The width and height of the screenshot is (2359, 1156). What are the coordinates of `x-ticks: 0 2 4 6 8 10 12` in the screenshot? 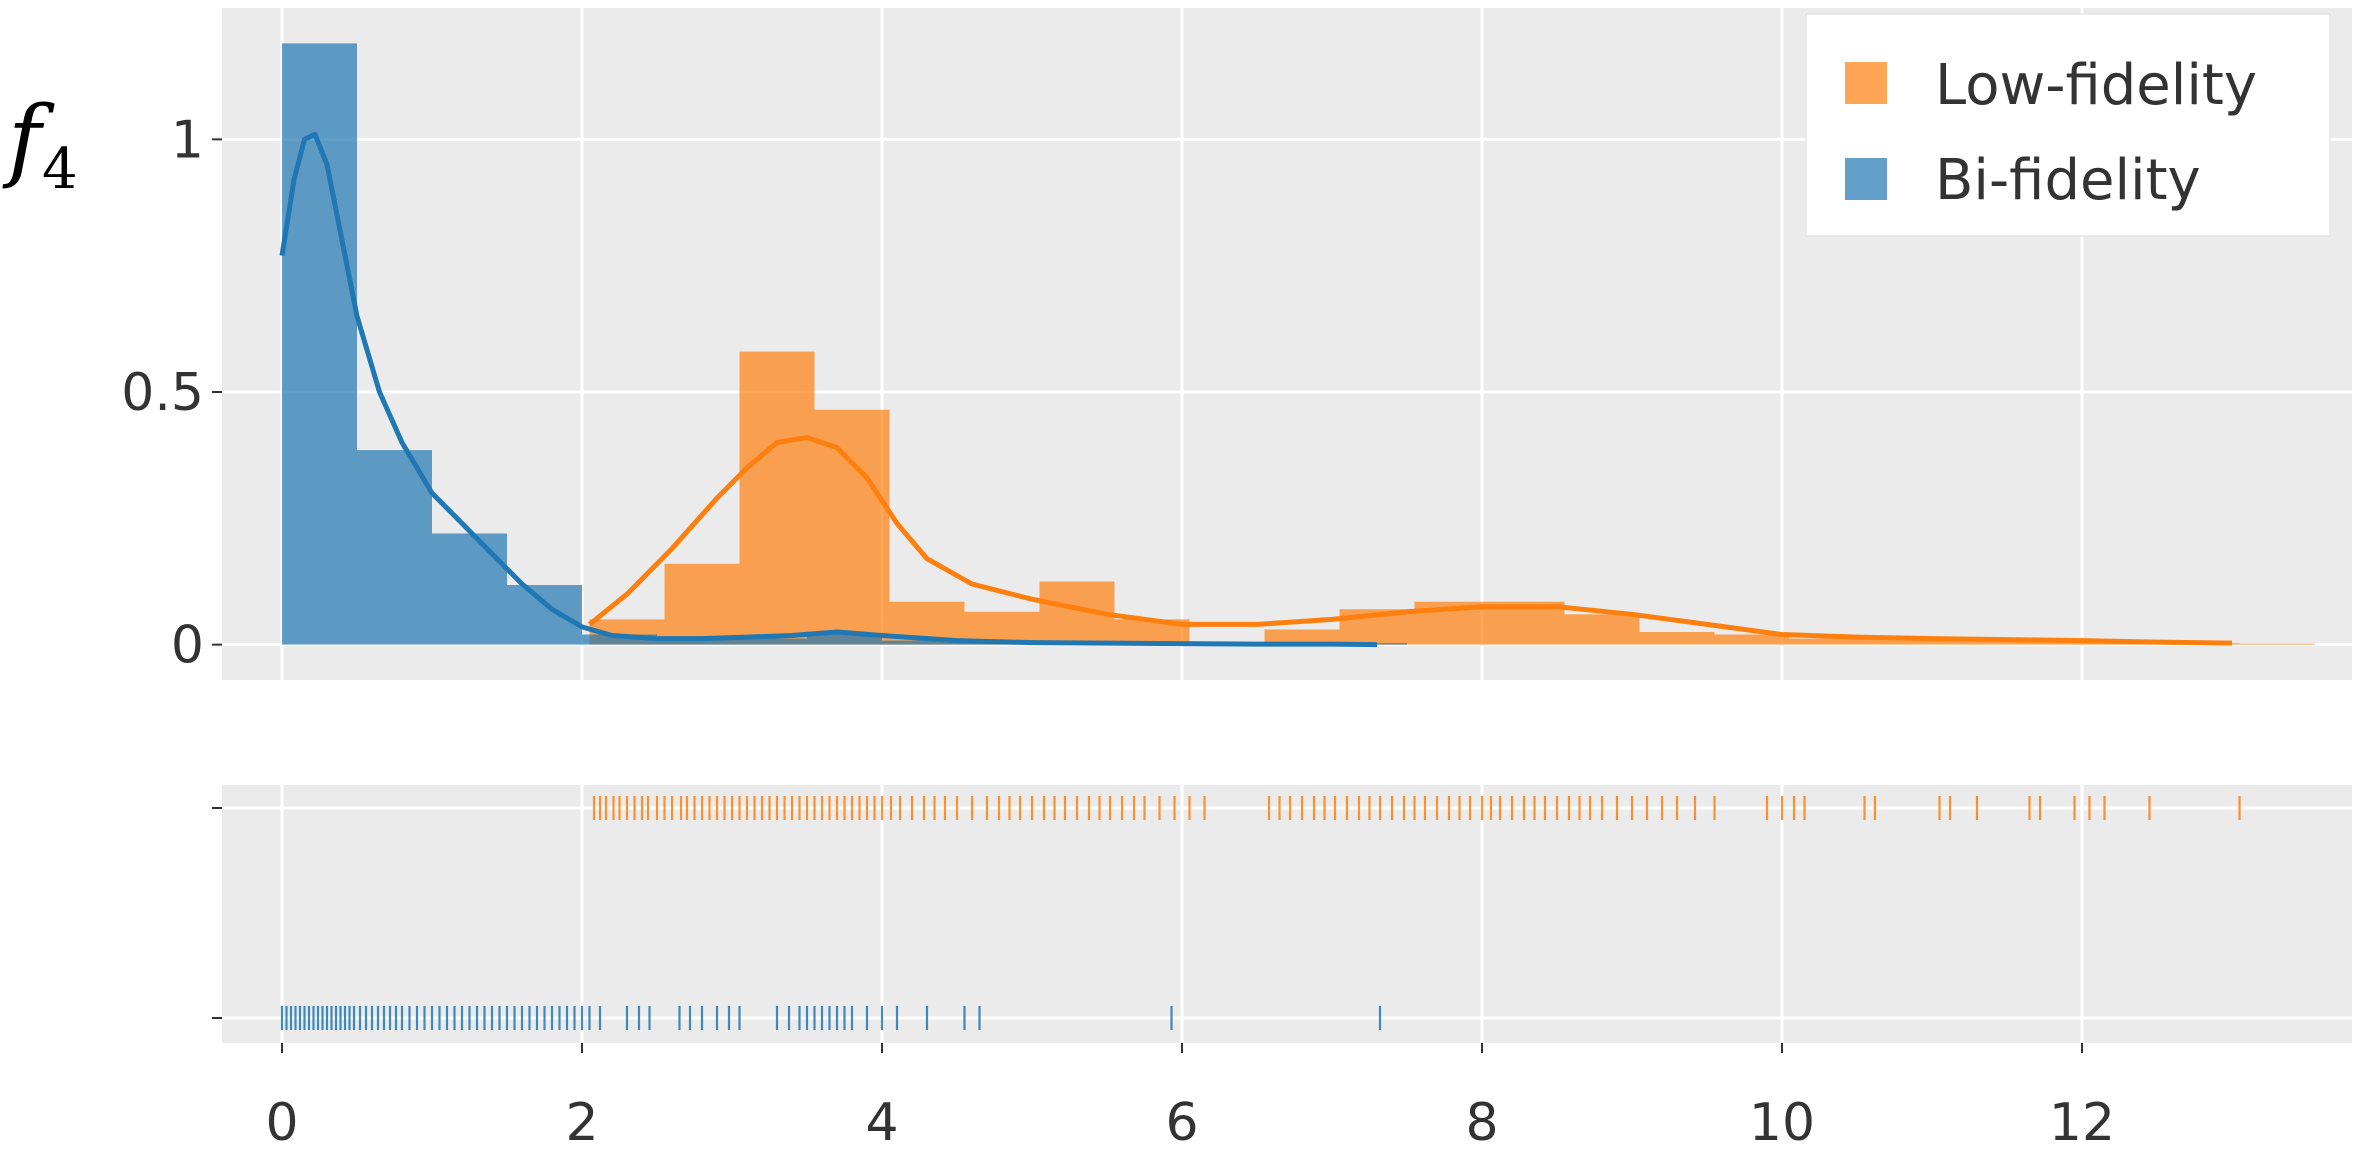 It's located at (1190, 1098).